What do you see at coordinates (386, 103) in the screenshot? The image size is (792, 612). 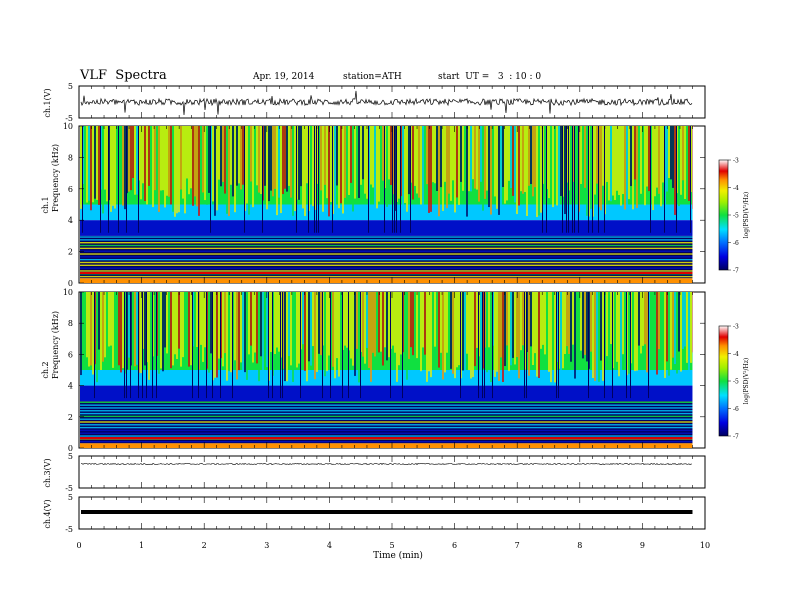 I see `ch1-waveform` at bounding box center [386, 103].